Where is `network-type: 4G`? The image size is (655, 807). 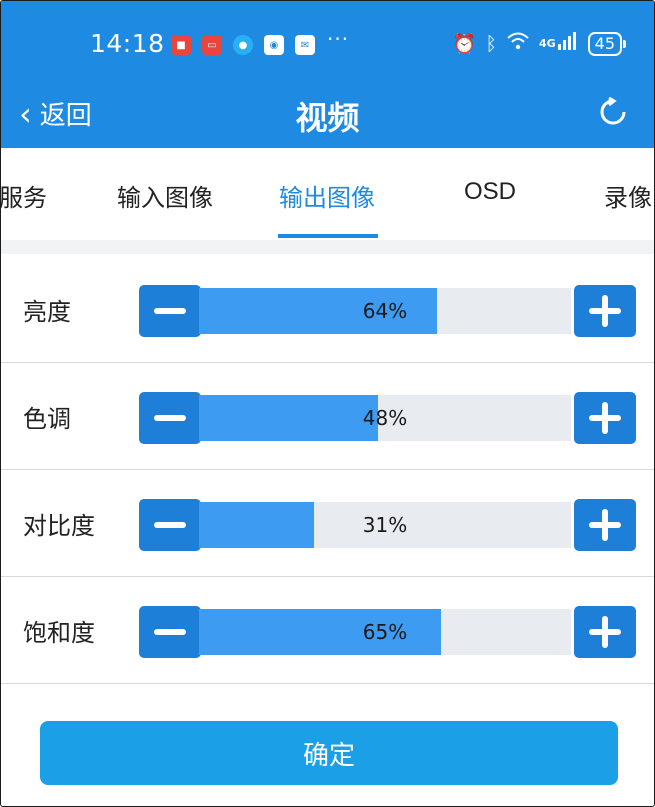 network-type: 4G is located at coordinates (547, 43).